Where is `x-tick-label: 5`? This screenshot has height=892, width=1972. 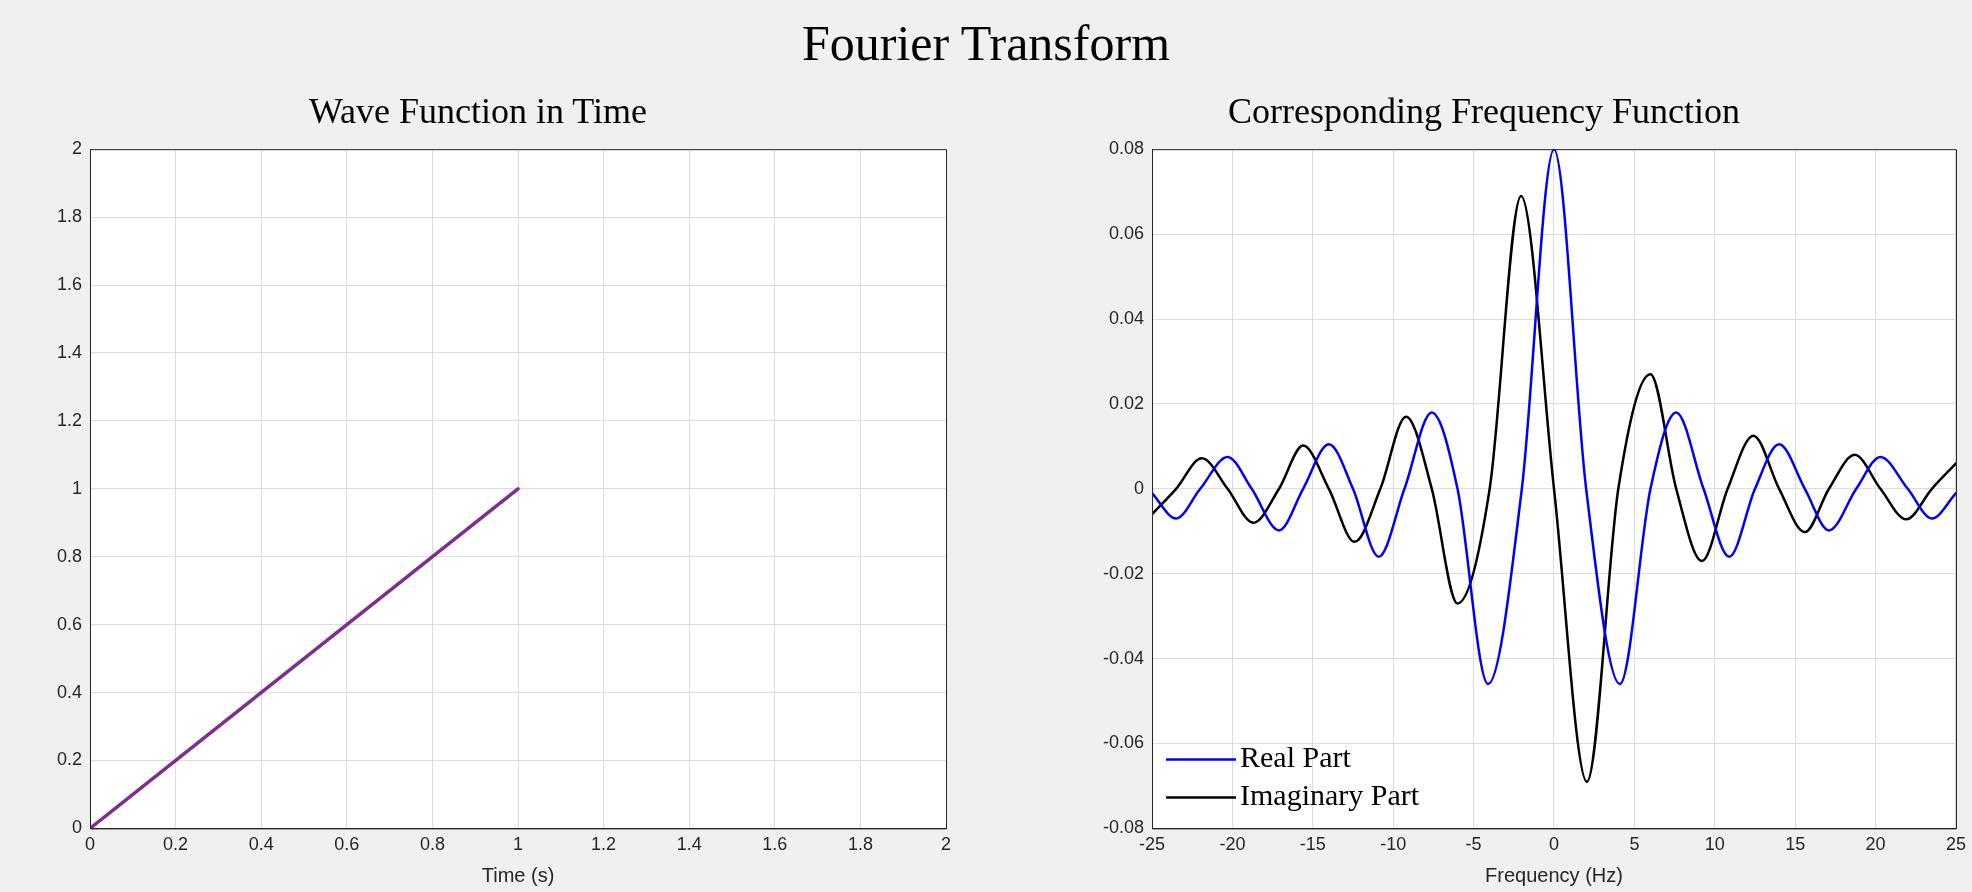 x-tick-label: 5 is located at coordinates (1634, 844).